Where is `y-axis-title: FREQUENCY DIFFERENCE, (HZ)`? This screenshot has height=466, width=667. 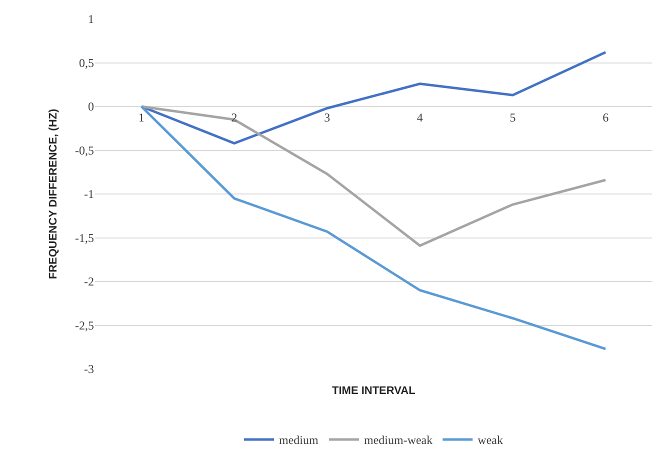
y-axis-title: FREQUENCY DIFFERENCE, (HZ) is located at coordinates (54, 194).